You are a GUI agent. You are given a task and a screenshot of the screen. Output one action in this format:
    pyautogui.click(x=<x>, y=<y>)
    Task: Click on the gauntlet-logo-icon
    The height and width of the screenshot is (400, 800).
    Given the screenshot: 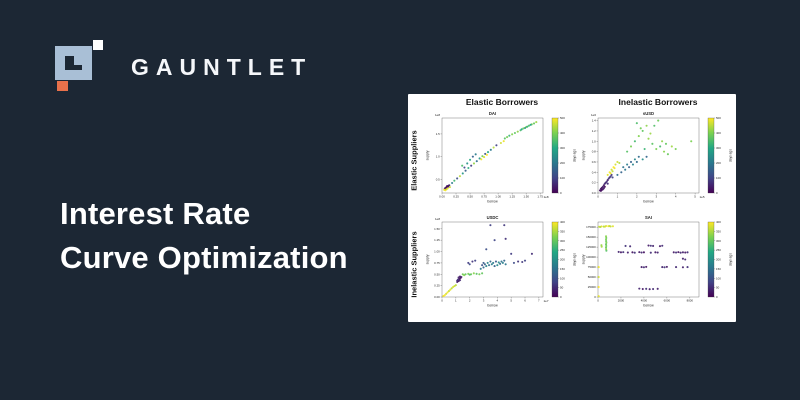 What is the action you would take?
    pyautogui.click(x=79, y=65)
    